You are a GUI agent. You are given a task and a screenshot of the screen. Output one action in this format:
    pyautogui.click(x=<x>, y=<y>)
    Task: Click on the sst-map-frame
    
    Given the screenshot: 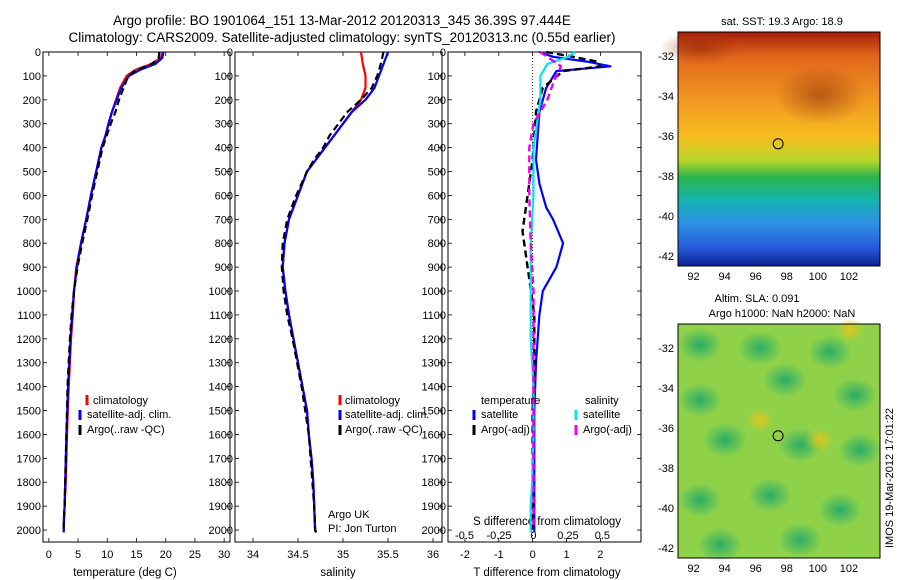 What is the action you would take?
    pyautogui.click(x=779, y=149)
    